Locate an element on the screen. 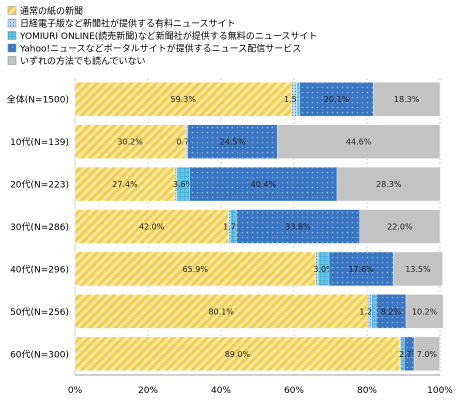 The image size is (458, 405). x-tick-label: 60% is located at coordinates (294, 391).